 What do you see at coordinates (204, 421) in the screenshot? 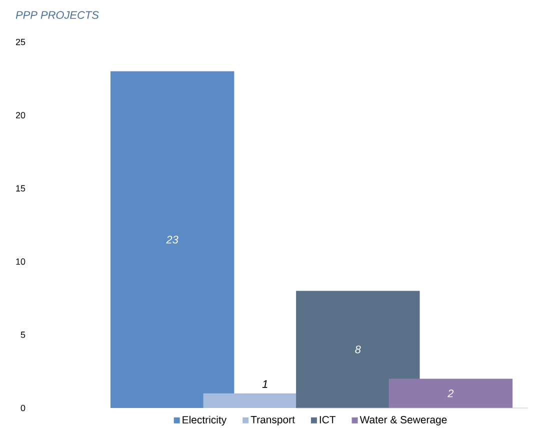
I see `legend-label: Electricity` at bounding box center [204, 421].